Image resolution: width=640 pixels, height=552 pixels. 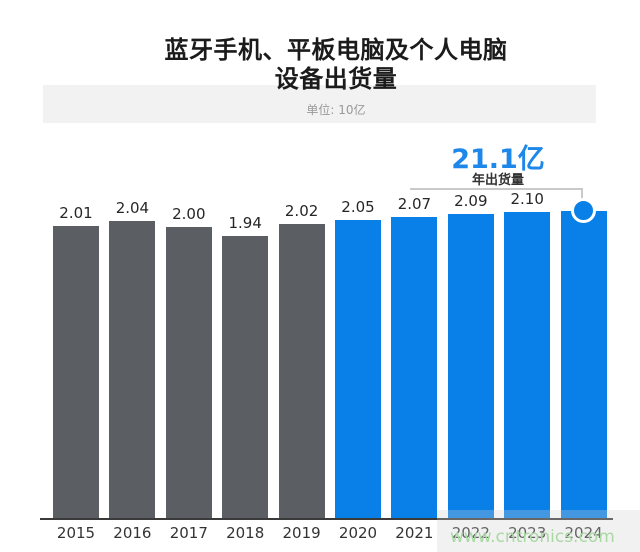 I want to click on x-axis-tick-2021: 2021, so click(x=414, y=533).